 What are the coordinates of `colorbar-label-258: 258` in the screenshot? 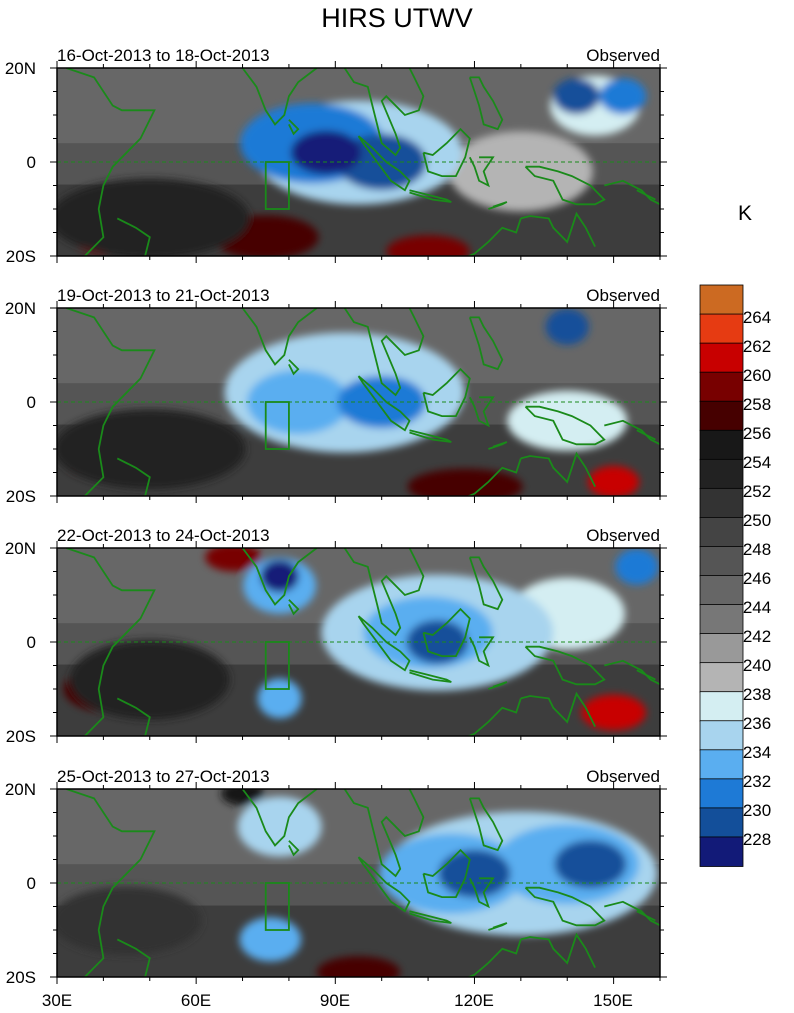 It's located at (757, 404).